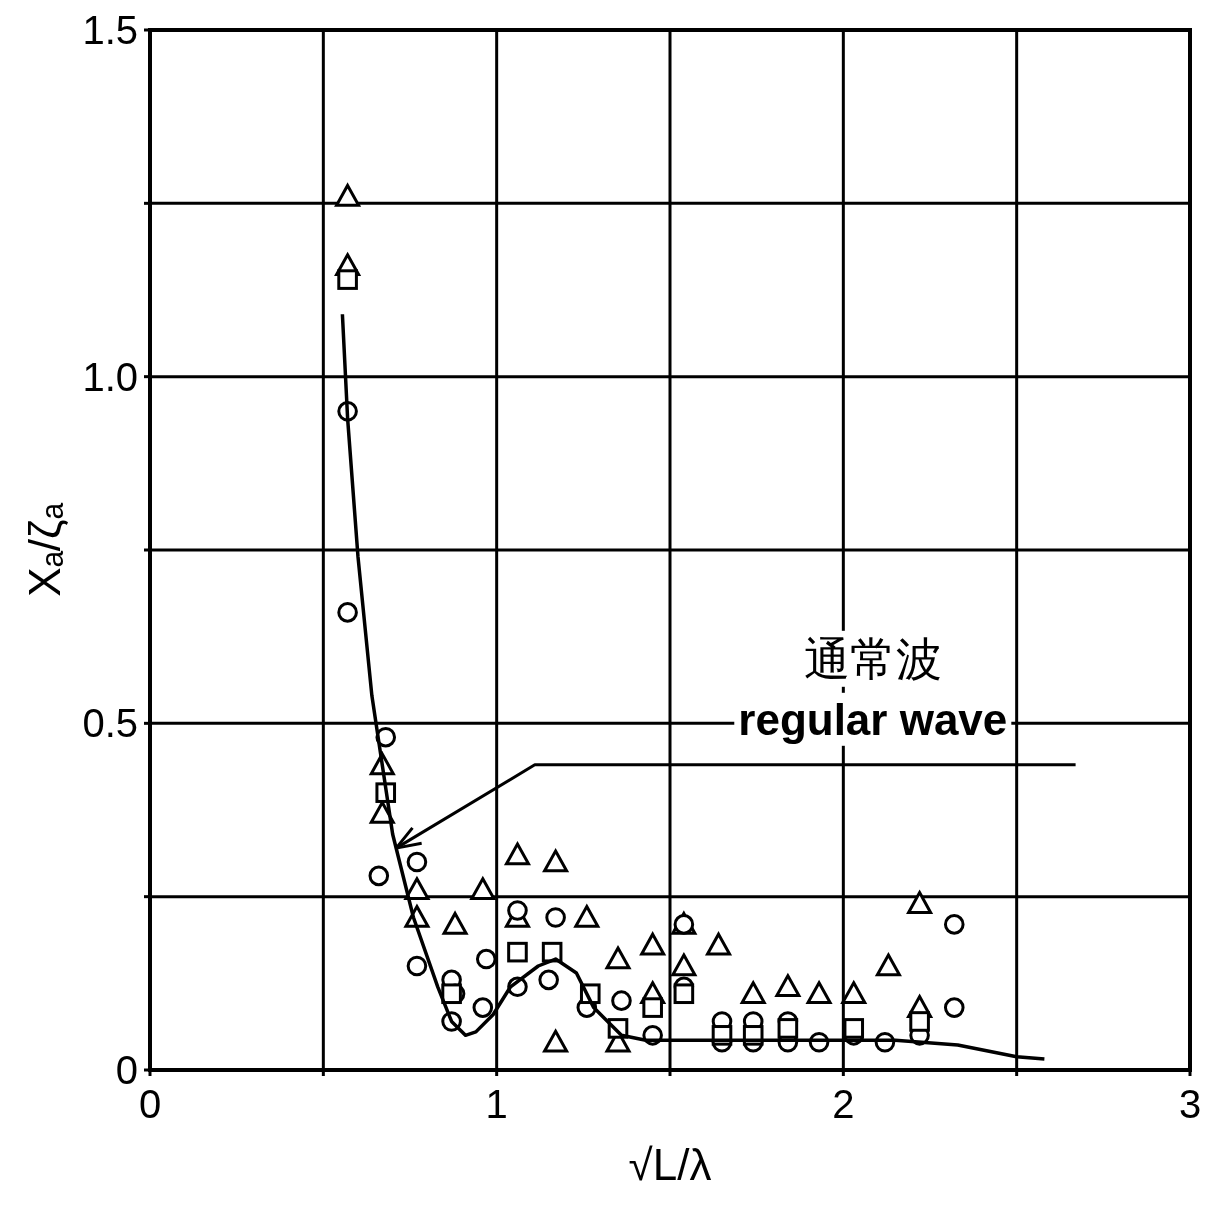 This screenshot has height=1213, width=1212. I want to click on y-axis-title: Xₐ/ζₐ, so click(44, 549).